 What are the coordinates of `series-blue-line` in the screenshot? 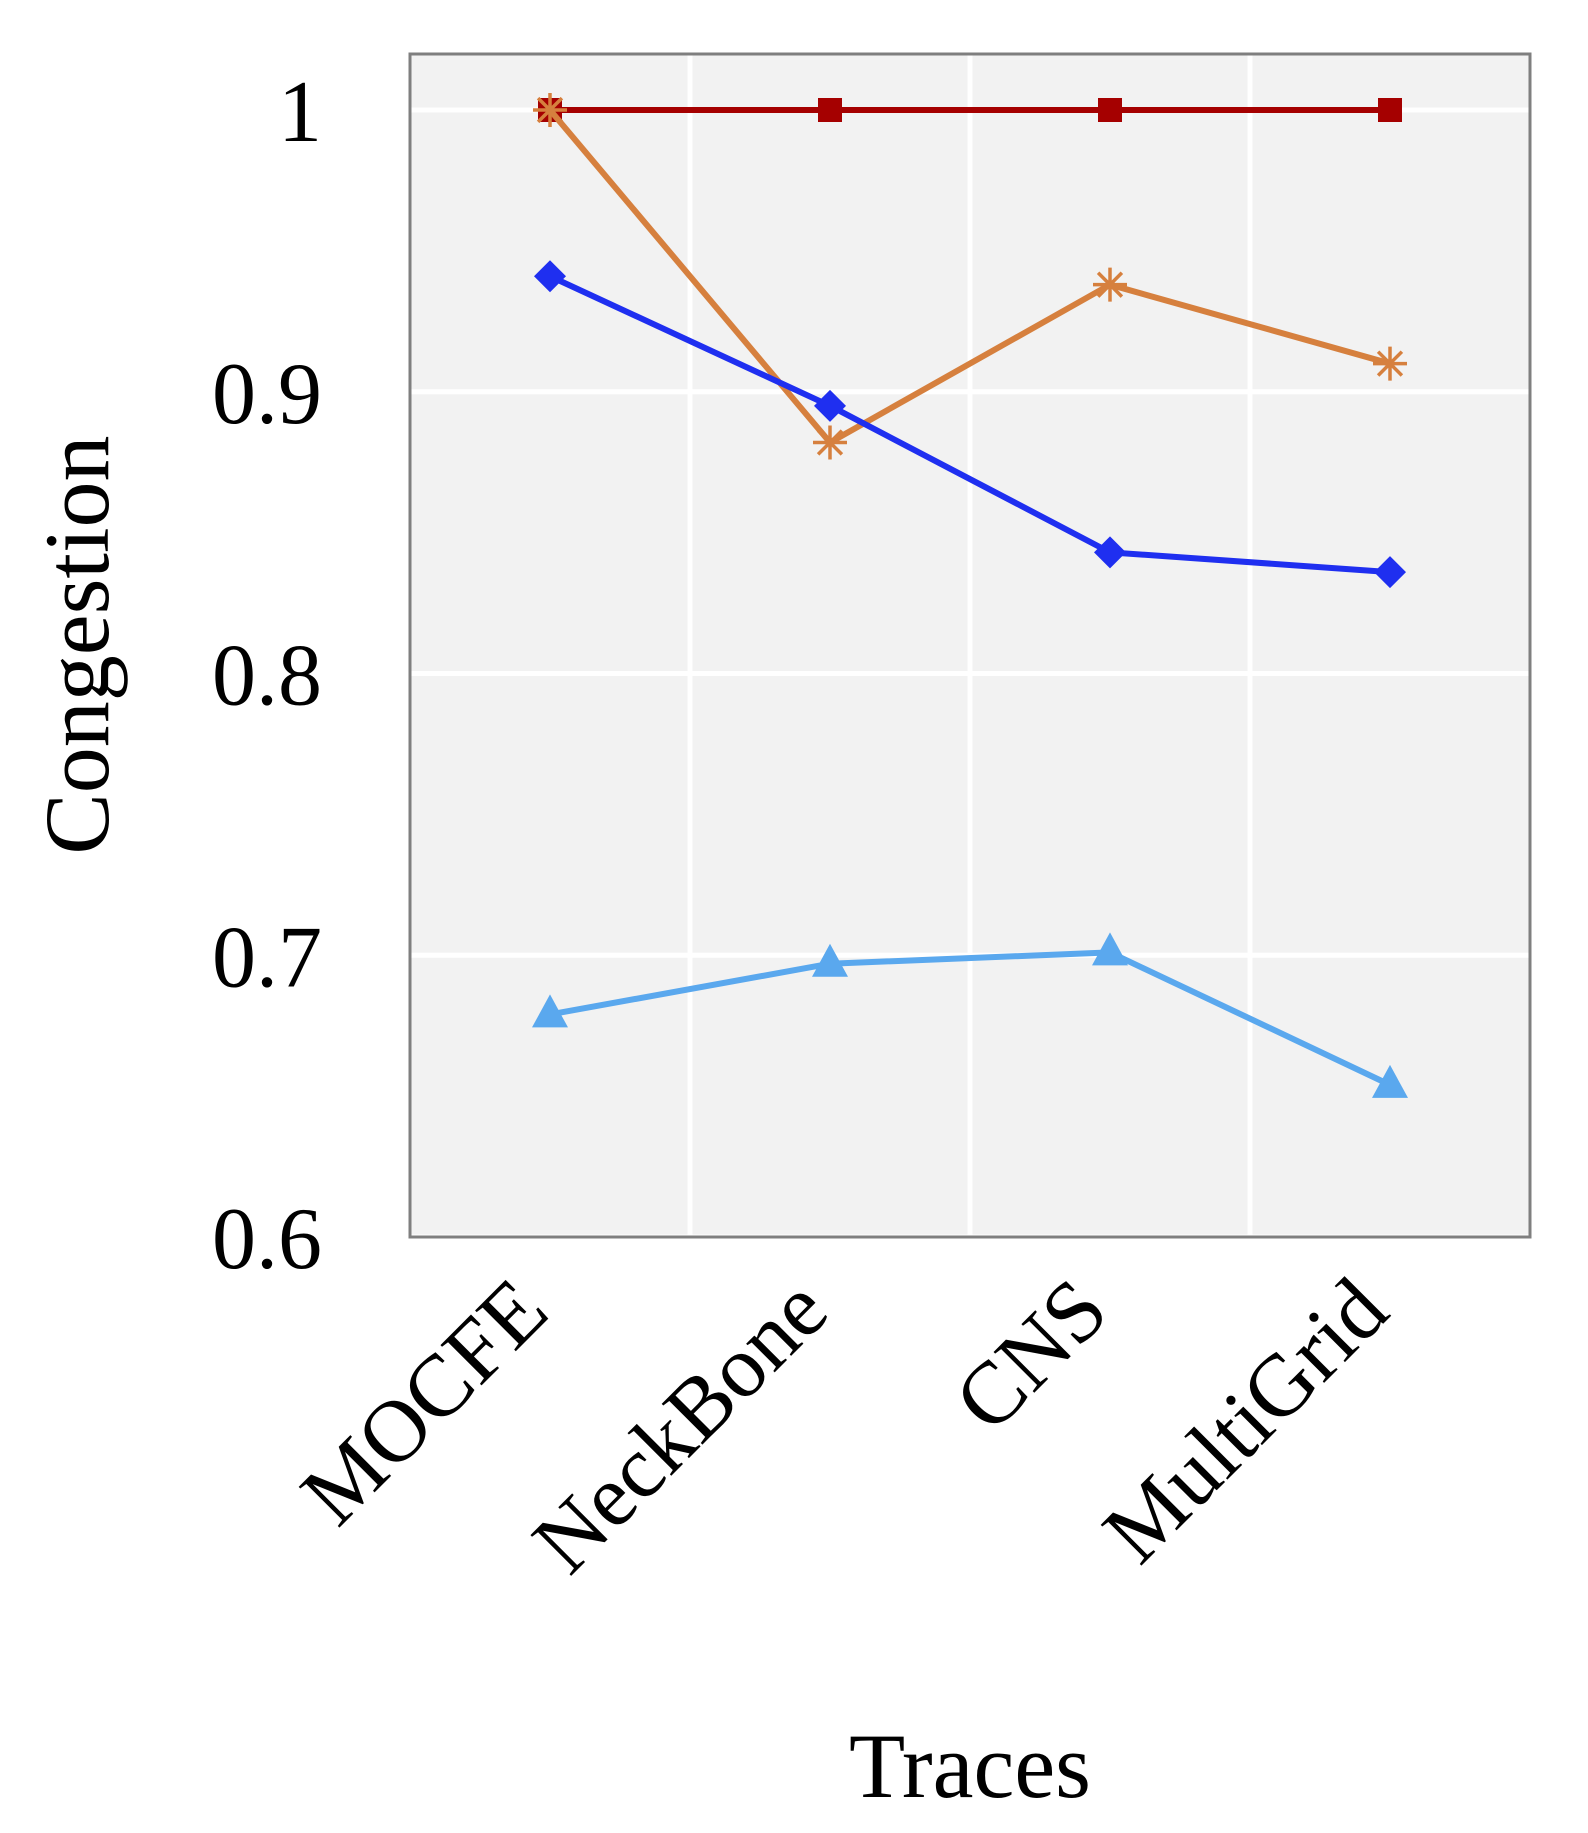 It's located at (969, 424).